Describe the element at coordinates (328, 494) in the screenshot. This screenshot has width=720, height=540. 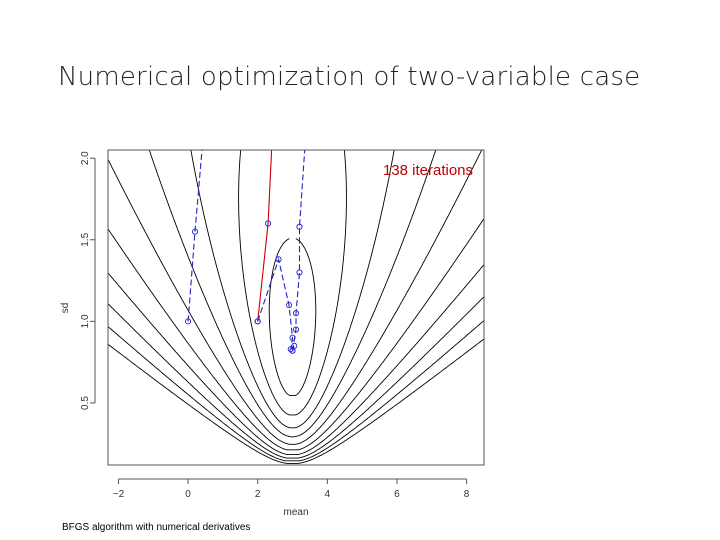
I see `x-tick-label: 4` at that location.